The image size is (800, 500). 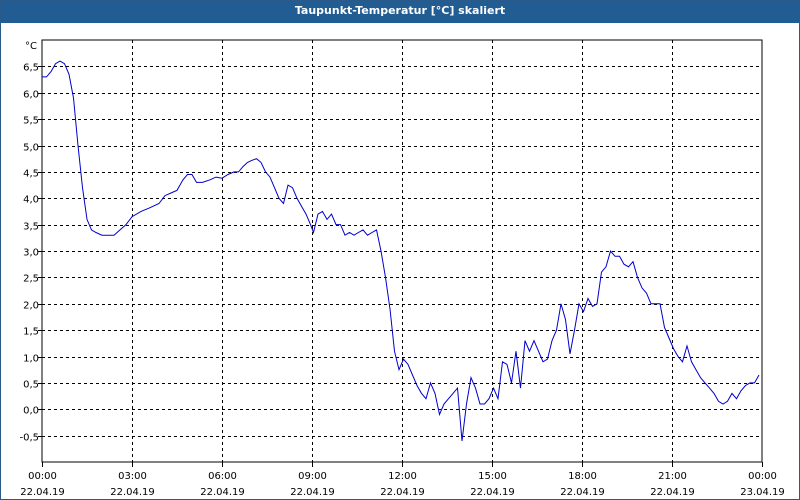 What do you see at coordinates (31, 411) in the screenshot?
I see `y-tick-label: 0,0` at bounding box center [31, 411].